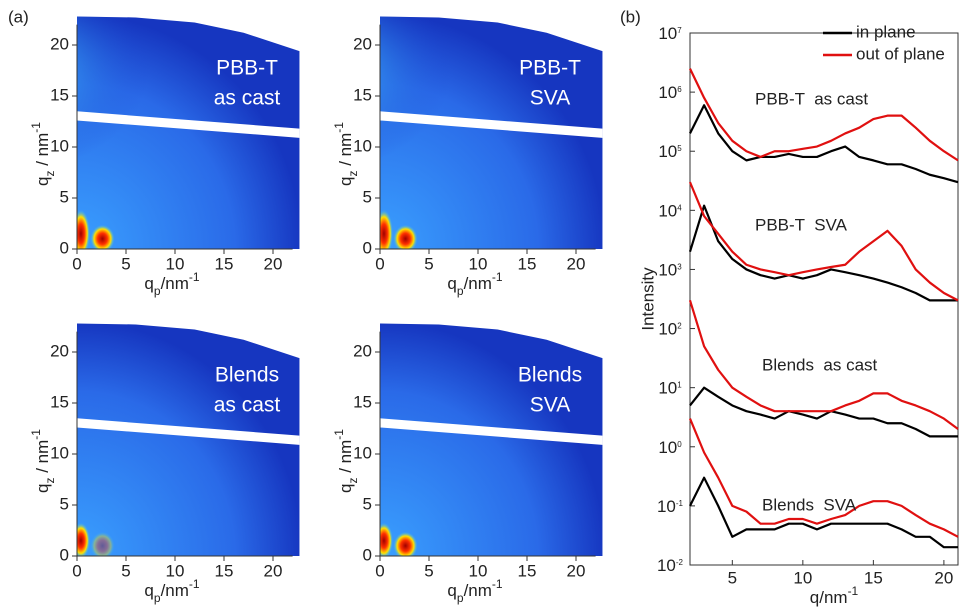 The height and width of the screenshot is (612, 959). Describe the element at coordinates (679, 148) in the screenshot. I see `tick-exp: 5` at that location.